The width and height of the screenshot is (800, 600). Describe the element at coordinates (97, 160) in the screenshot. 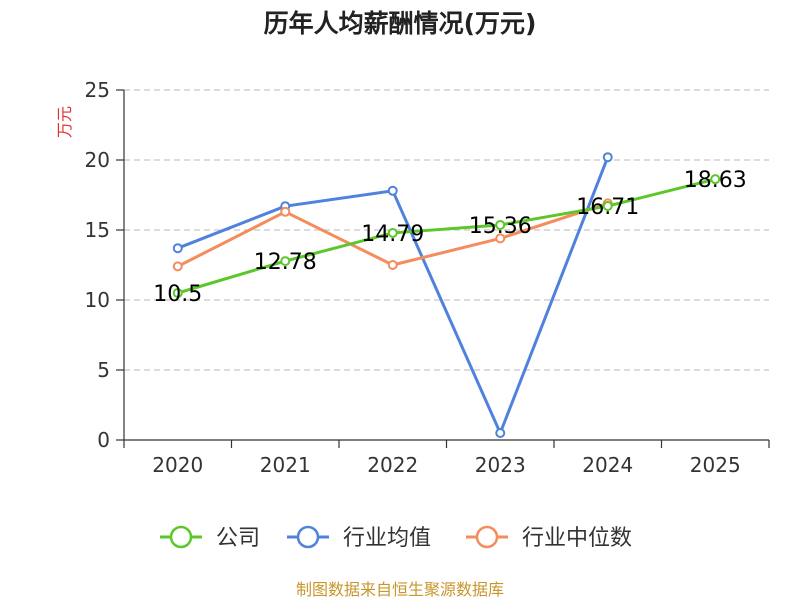

I see `y-tick-label: 20` at that location.